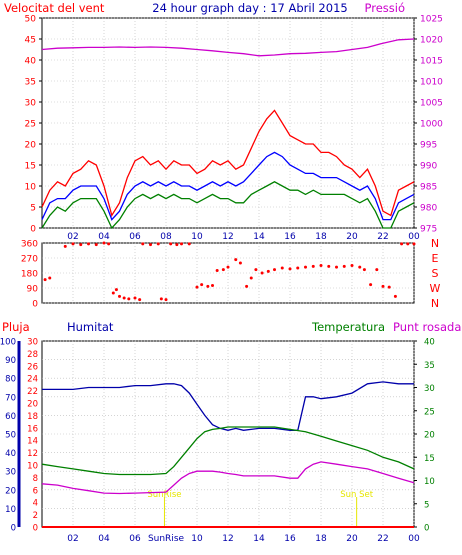  Describe the element at coordinates (429, 389) in the screenshot. I see `temperature-tick-label: 30` at that location.